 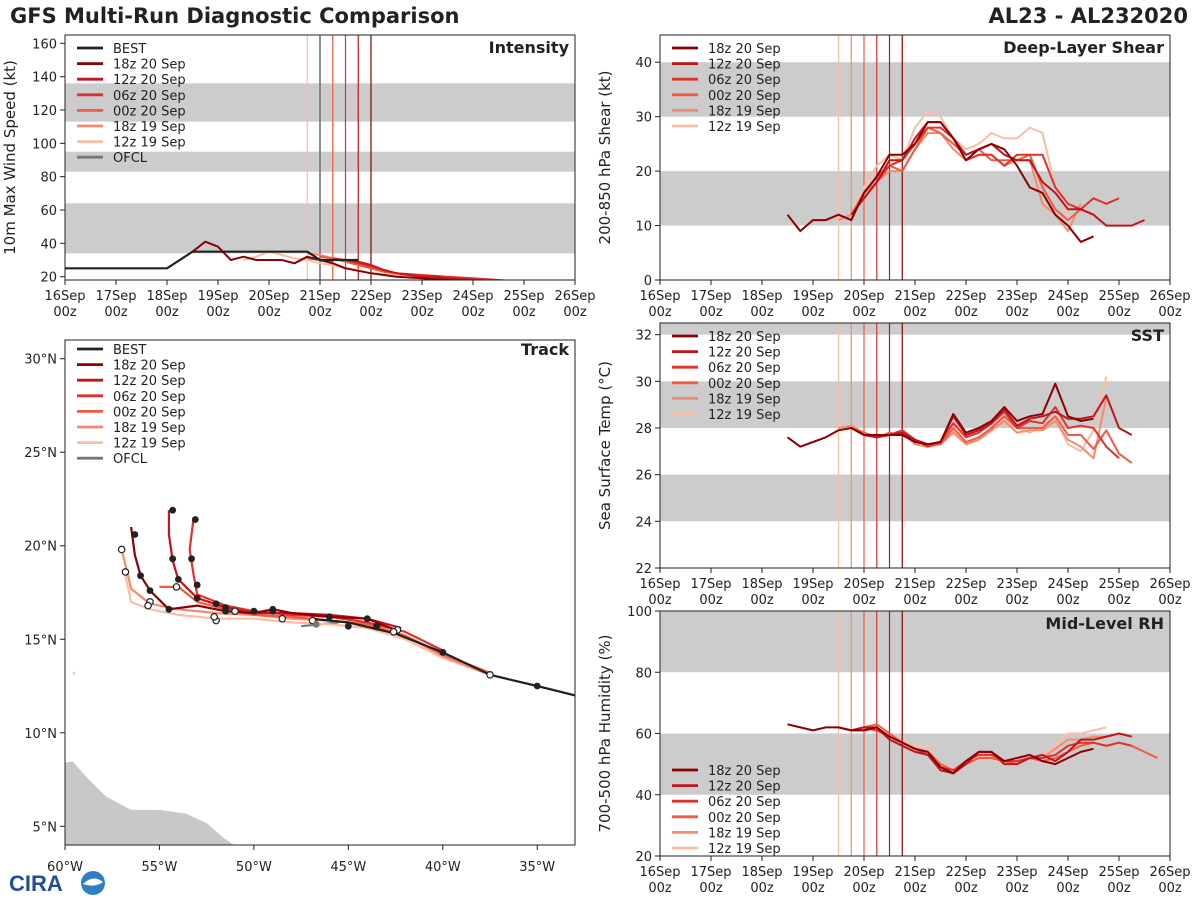 I want to click on shear-xtick-label: 18Sep, so click(x=761, y=296).